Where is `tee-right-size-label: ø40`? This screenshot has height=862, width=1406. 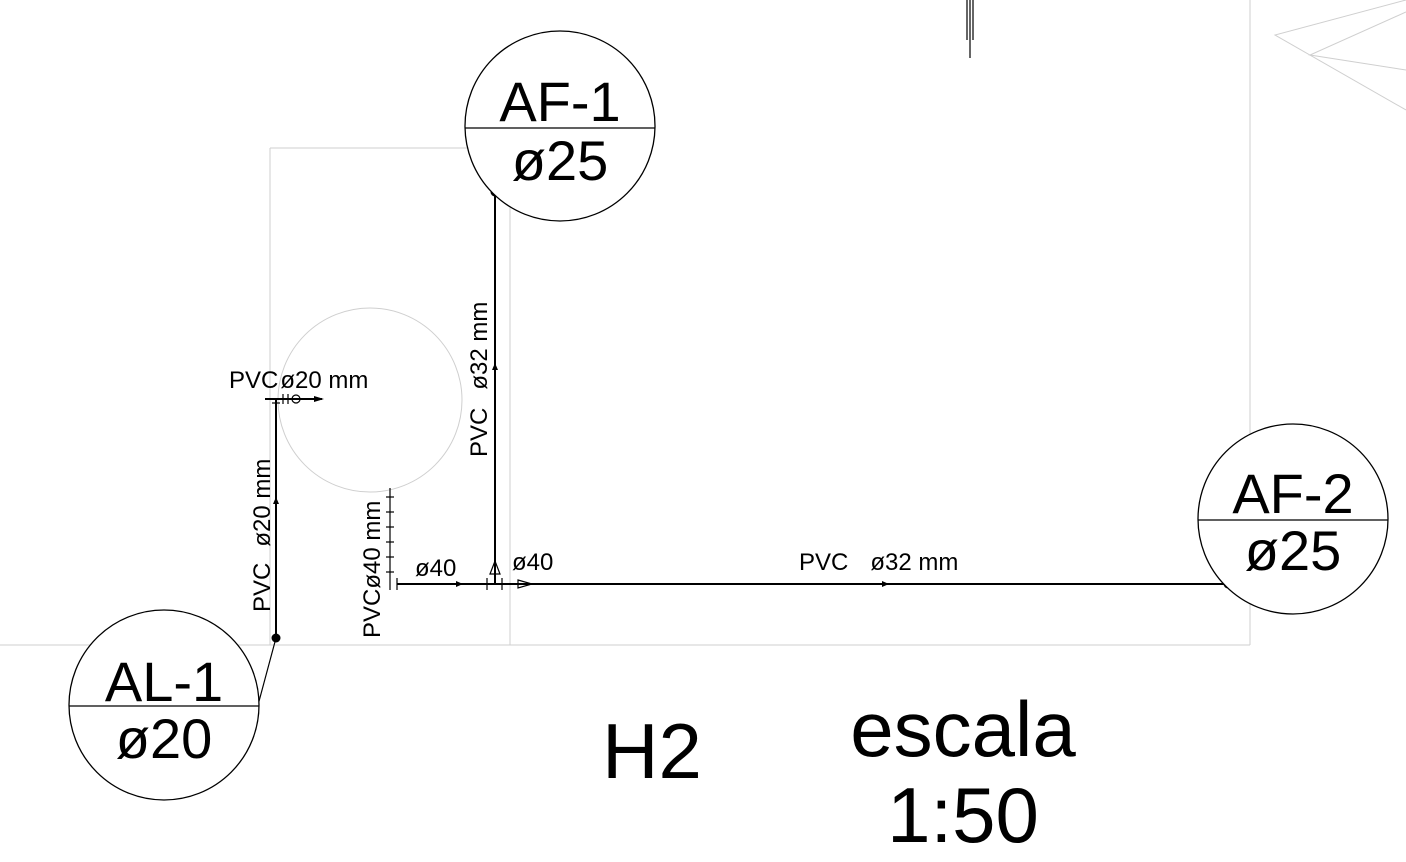
tee-right-size-label: ø40 is located at coordinates (532, 562).